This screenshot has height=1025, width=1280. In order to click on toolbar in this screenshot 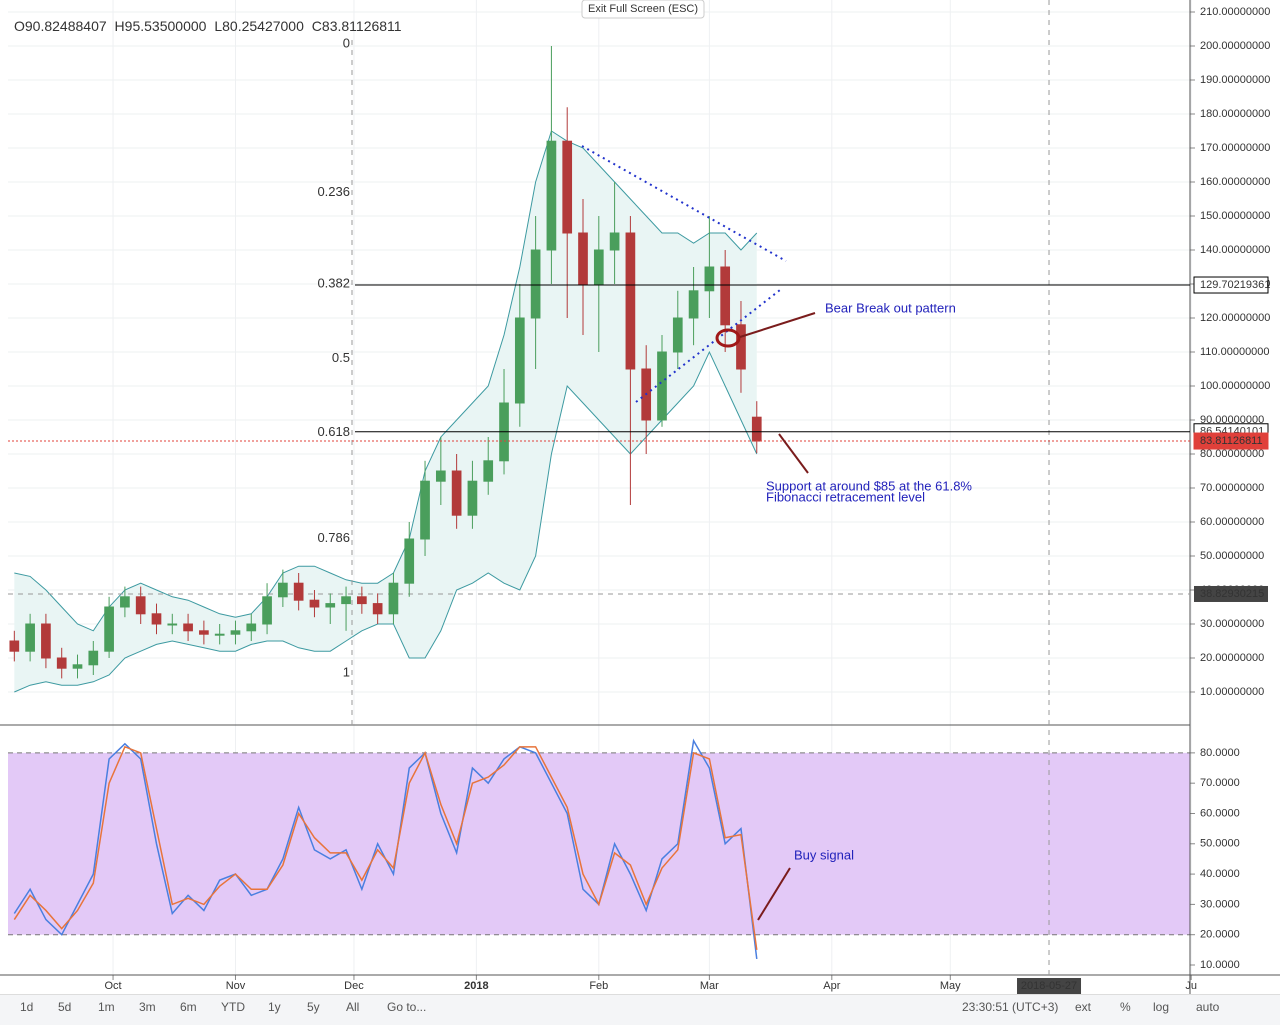, I will do `click(640, 1009)`.